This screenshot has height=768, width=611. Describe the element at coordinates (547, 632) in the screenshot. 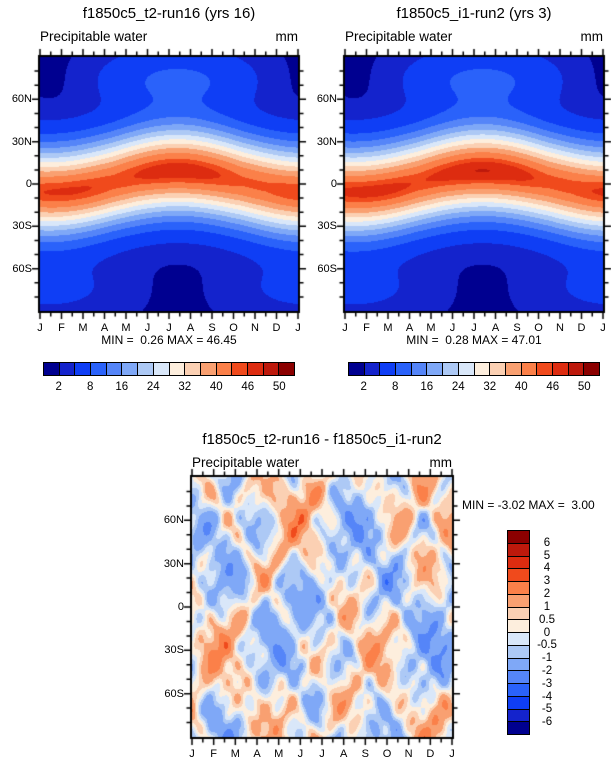

I see `colorbar-tick-label: 0` at that location.